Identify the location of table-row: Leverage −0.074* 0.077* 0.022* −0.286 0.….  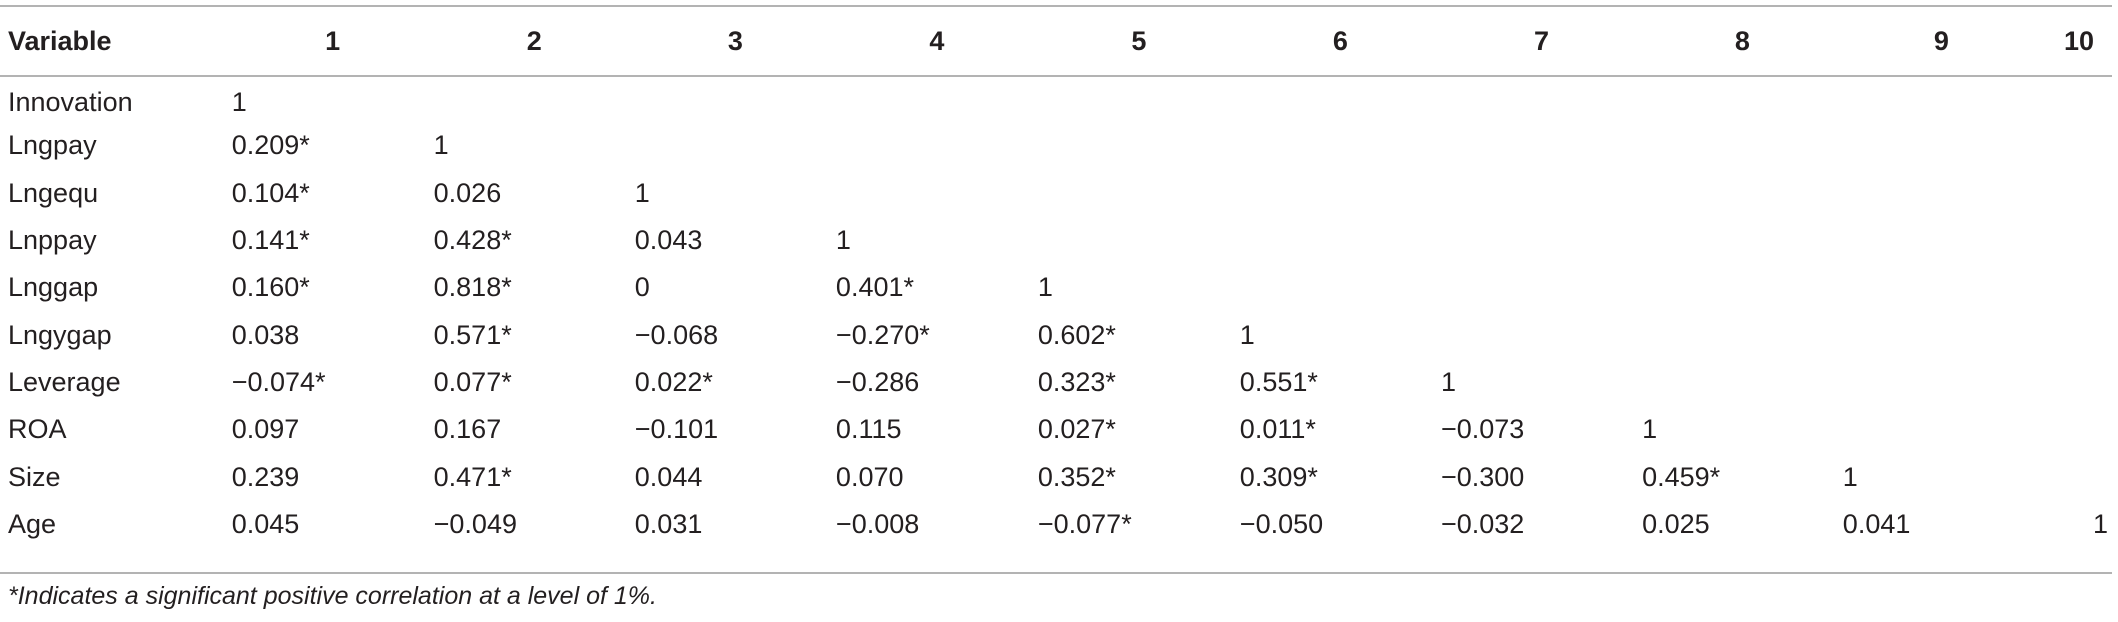
(1059, 382).